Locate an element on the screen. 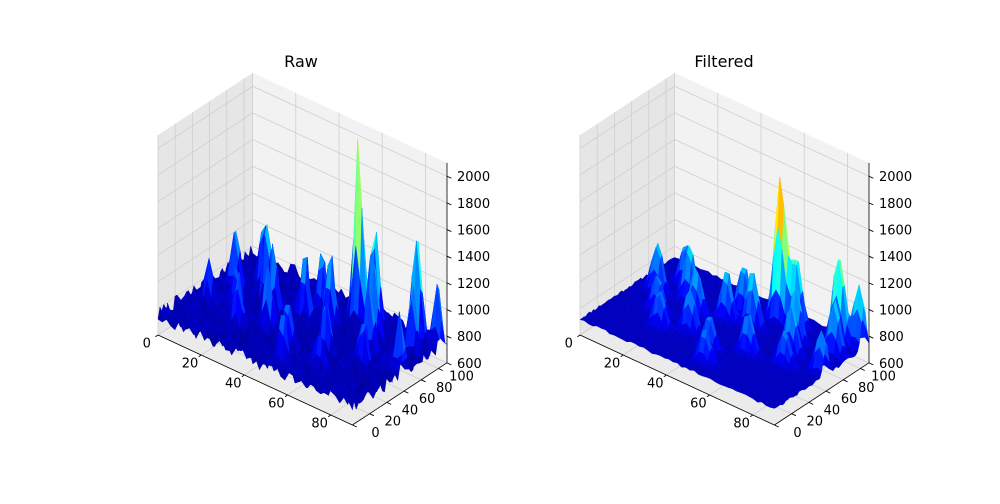 Image resolution: width=1000 pixels, height=504 pixels. chart-title: Raw is located at coordinates (301, 61).